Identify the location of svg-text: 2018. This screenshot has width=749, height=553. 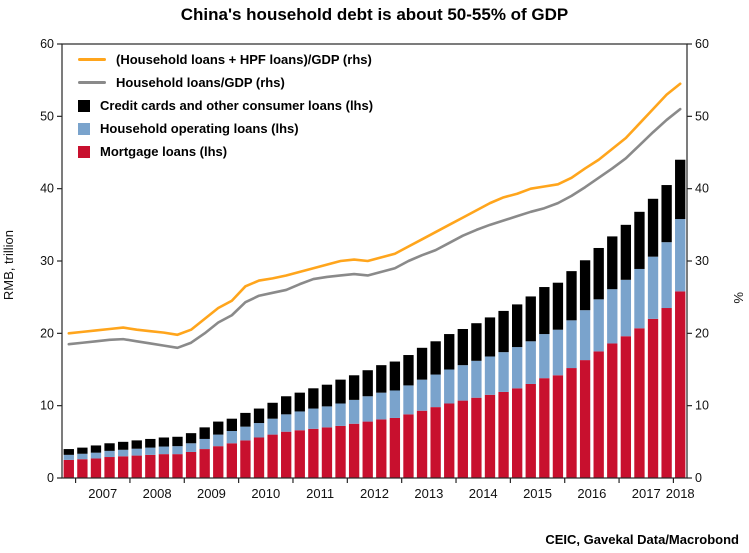
(680, 493).